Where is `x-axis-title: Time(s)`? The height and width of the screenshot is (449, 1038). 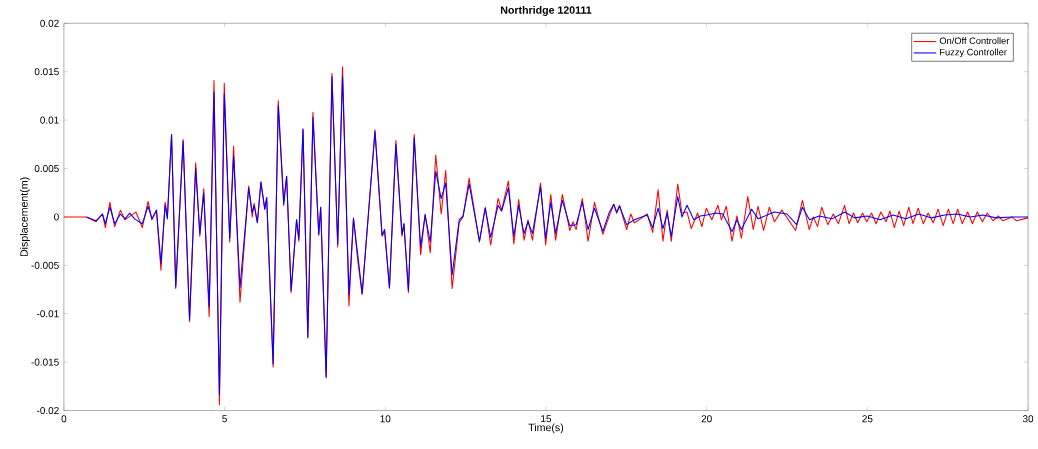 x-axis-title: Time(s) is located at coordinates (546, 428).